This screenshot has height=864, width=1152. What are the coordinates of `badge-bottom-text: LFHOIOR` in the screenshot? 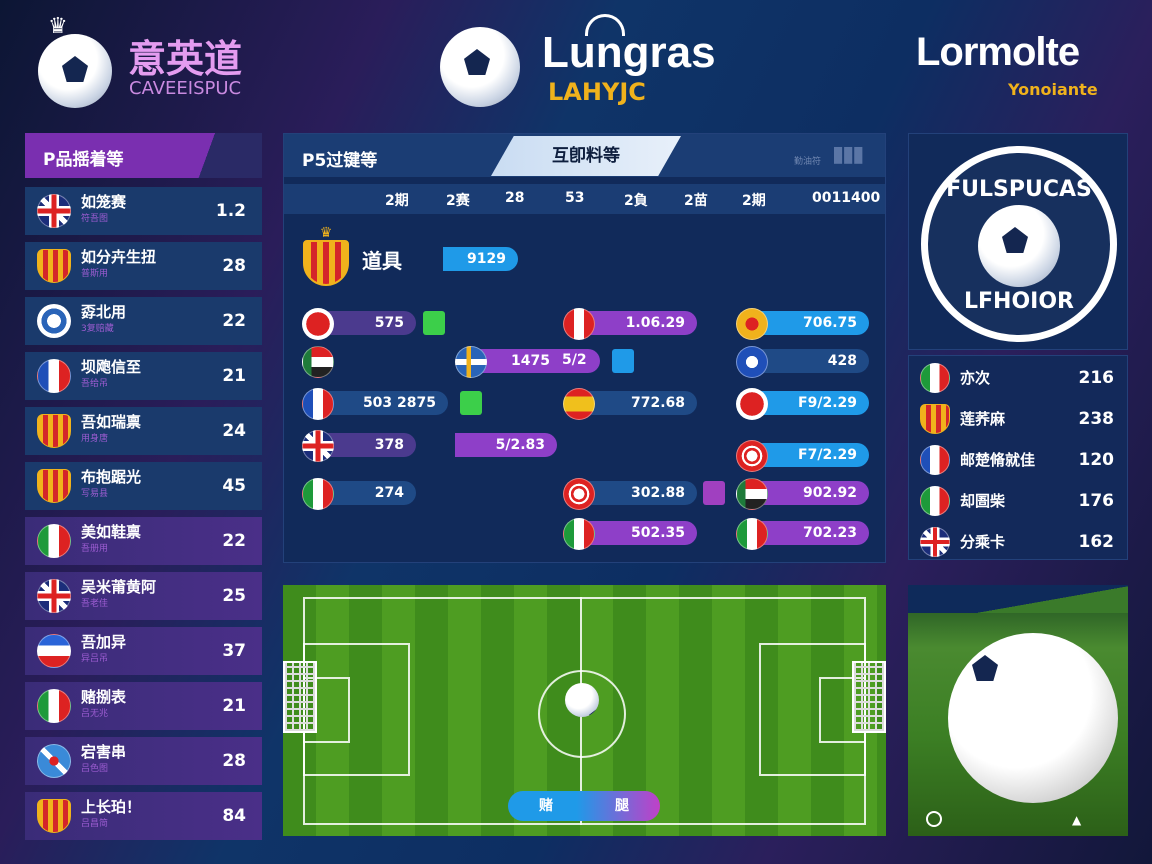 It's located at (1019, 301).